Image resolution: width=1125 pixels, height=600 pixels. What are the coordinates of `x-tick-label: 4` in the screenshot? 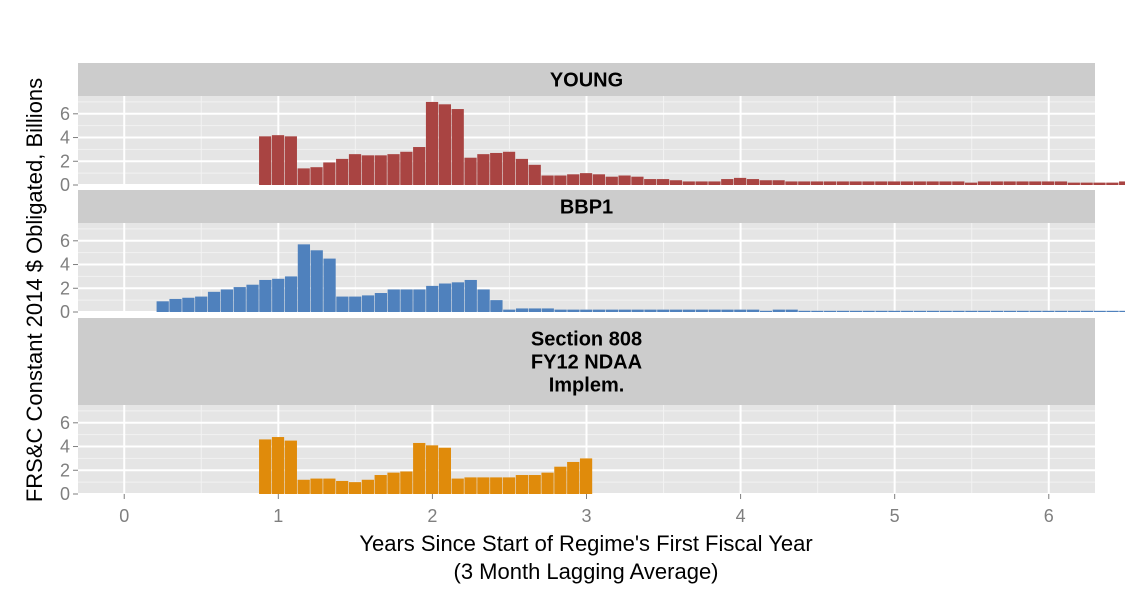 It's located at (741, 516).